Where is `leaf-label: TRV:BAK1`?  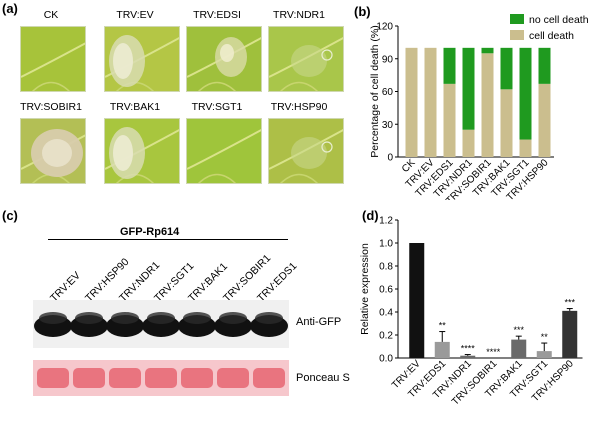 leaf-label: TRV:BAK1 is located at coordinates (135, 107).